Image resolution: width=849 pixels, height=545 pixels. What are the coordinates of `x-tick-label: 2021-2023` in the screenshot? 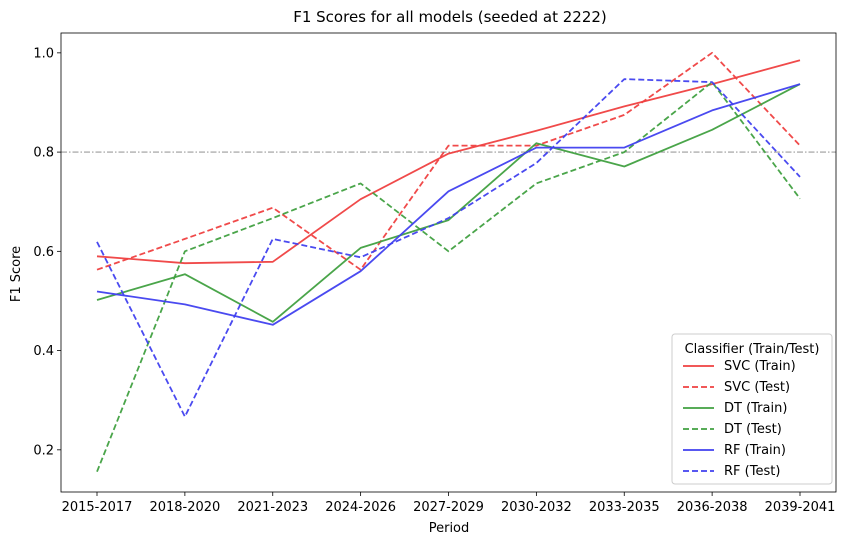 It's located at (272, 507).